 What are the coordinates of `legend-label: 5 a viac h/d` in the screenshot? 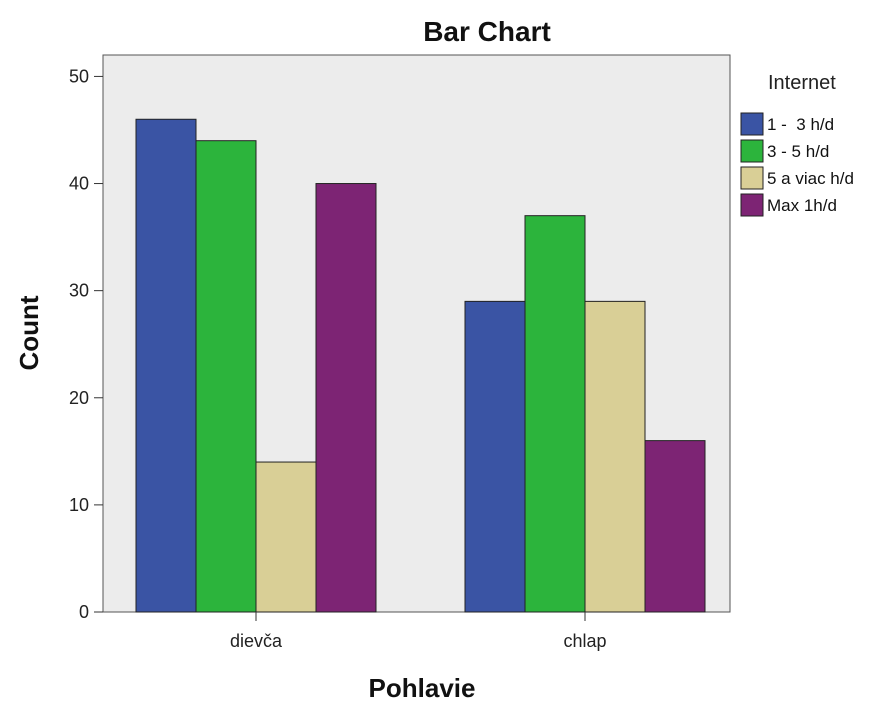 It's located at (810, 178).